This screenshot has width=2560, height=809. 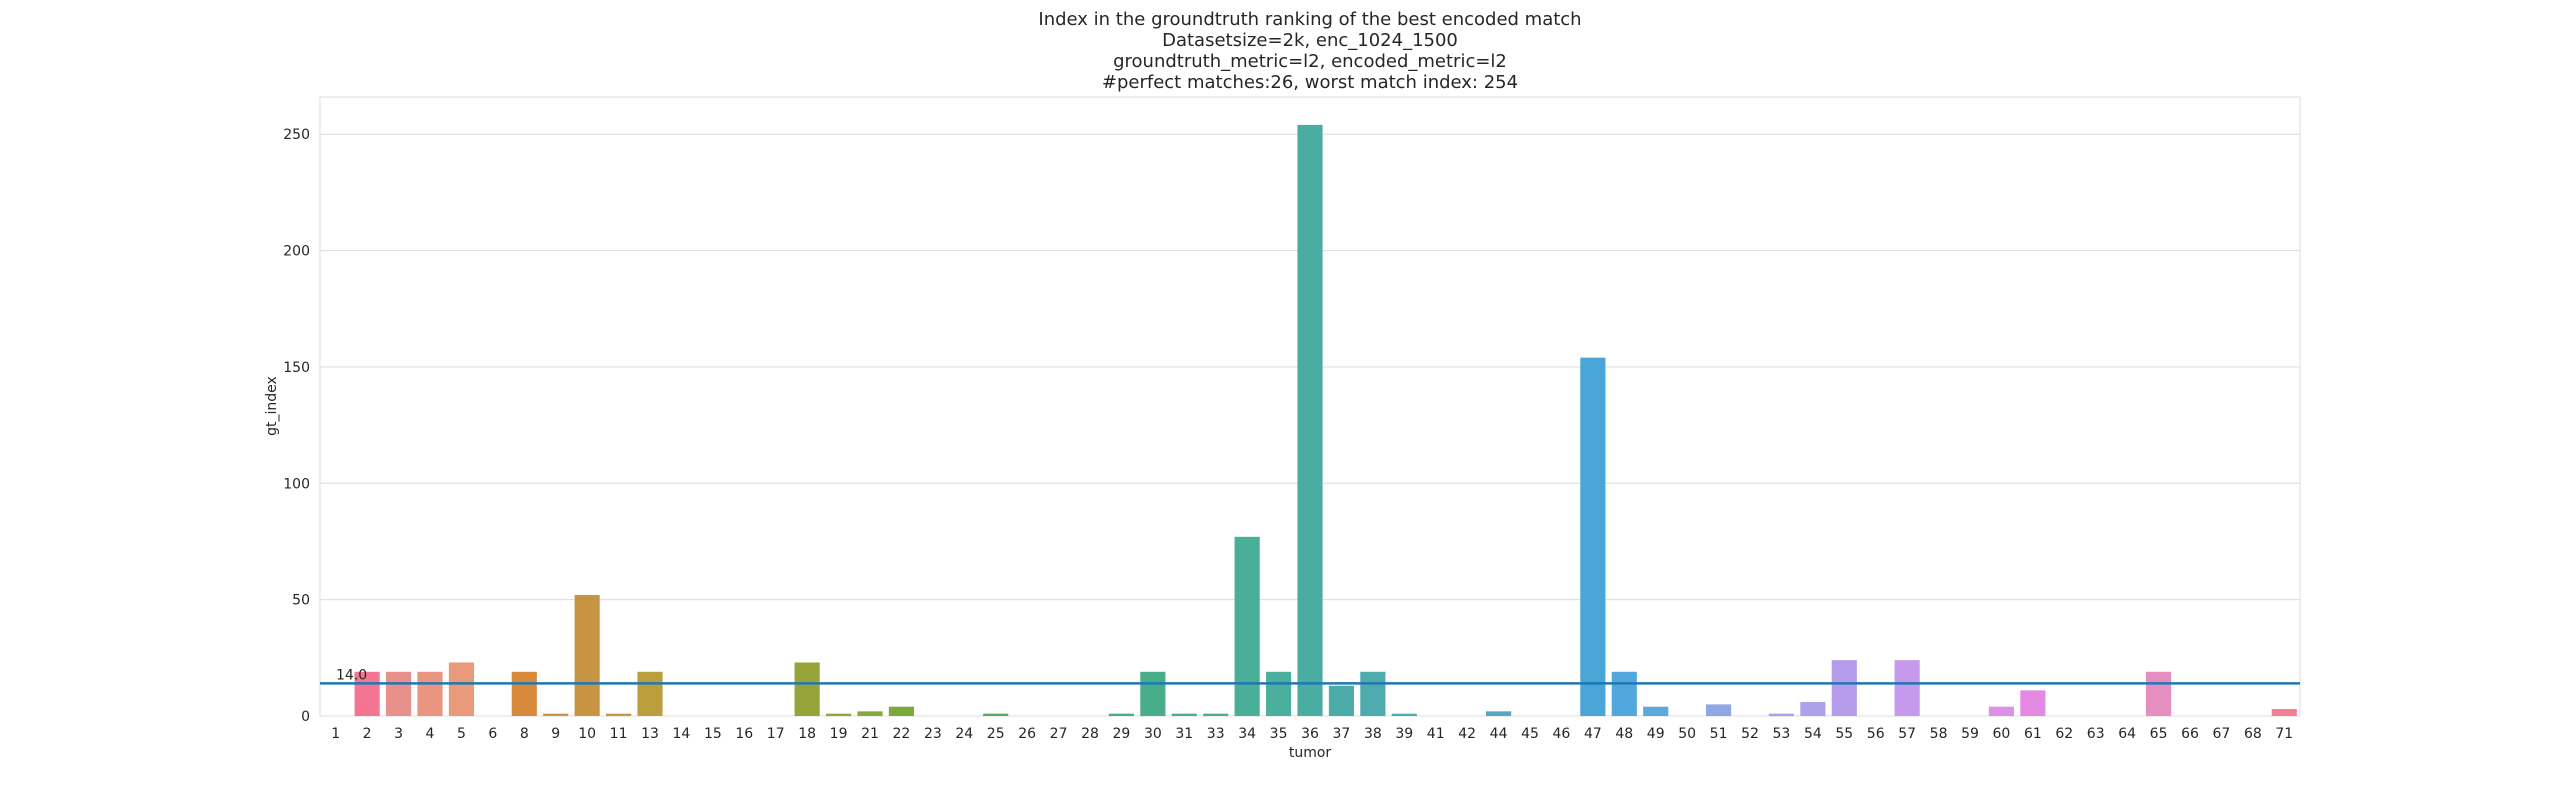 I want to click on x-tick-label: 2, so click(x=367, y=734).